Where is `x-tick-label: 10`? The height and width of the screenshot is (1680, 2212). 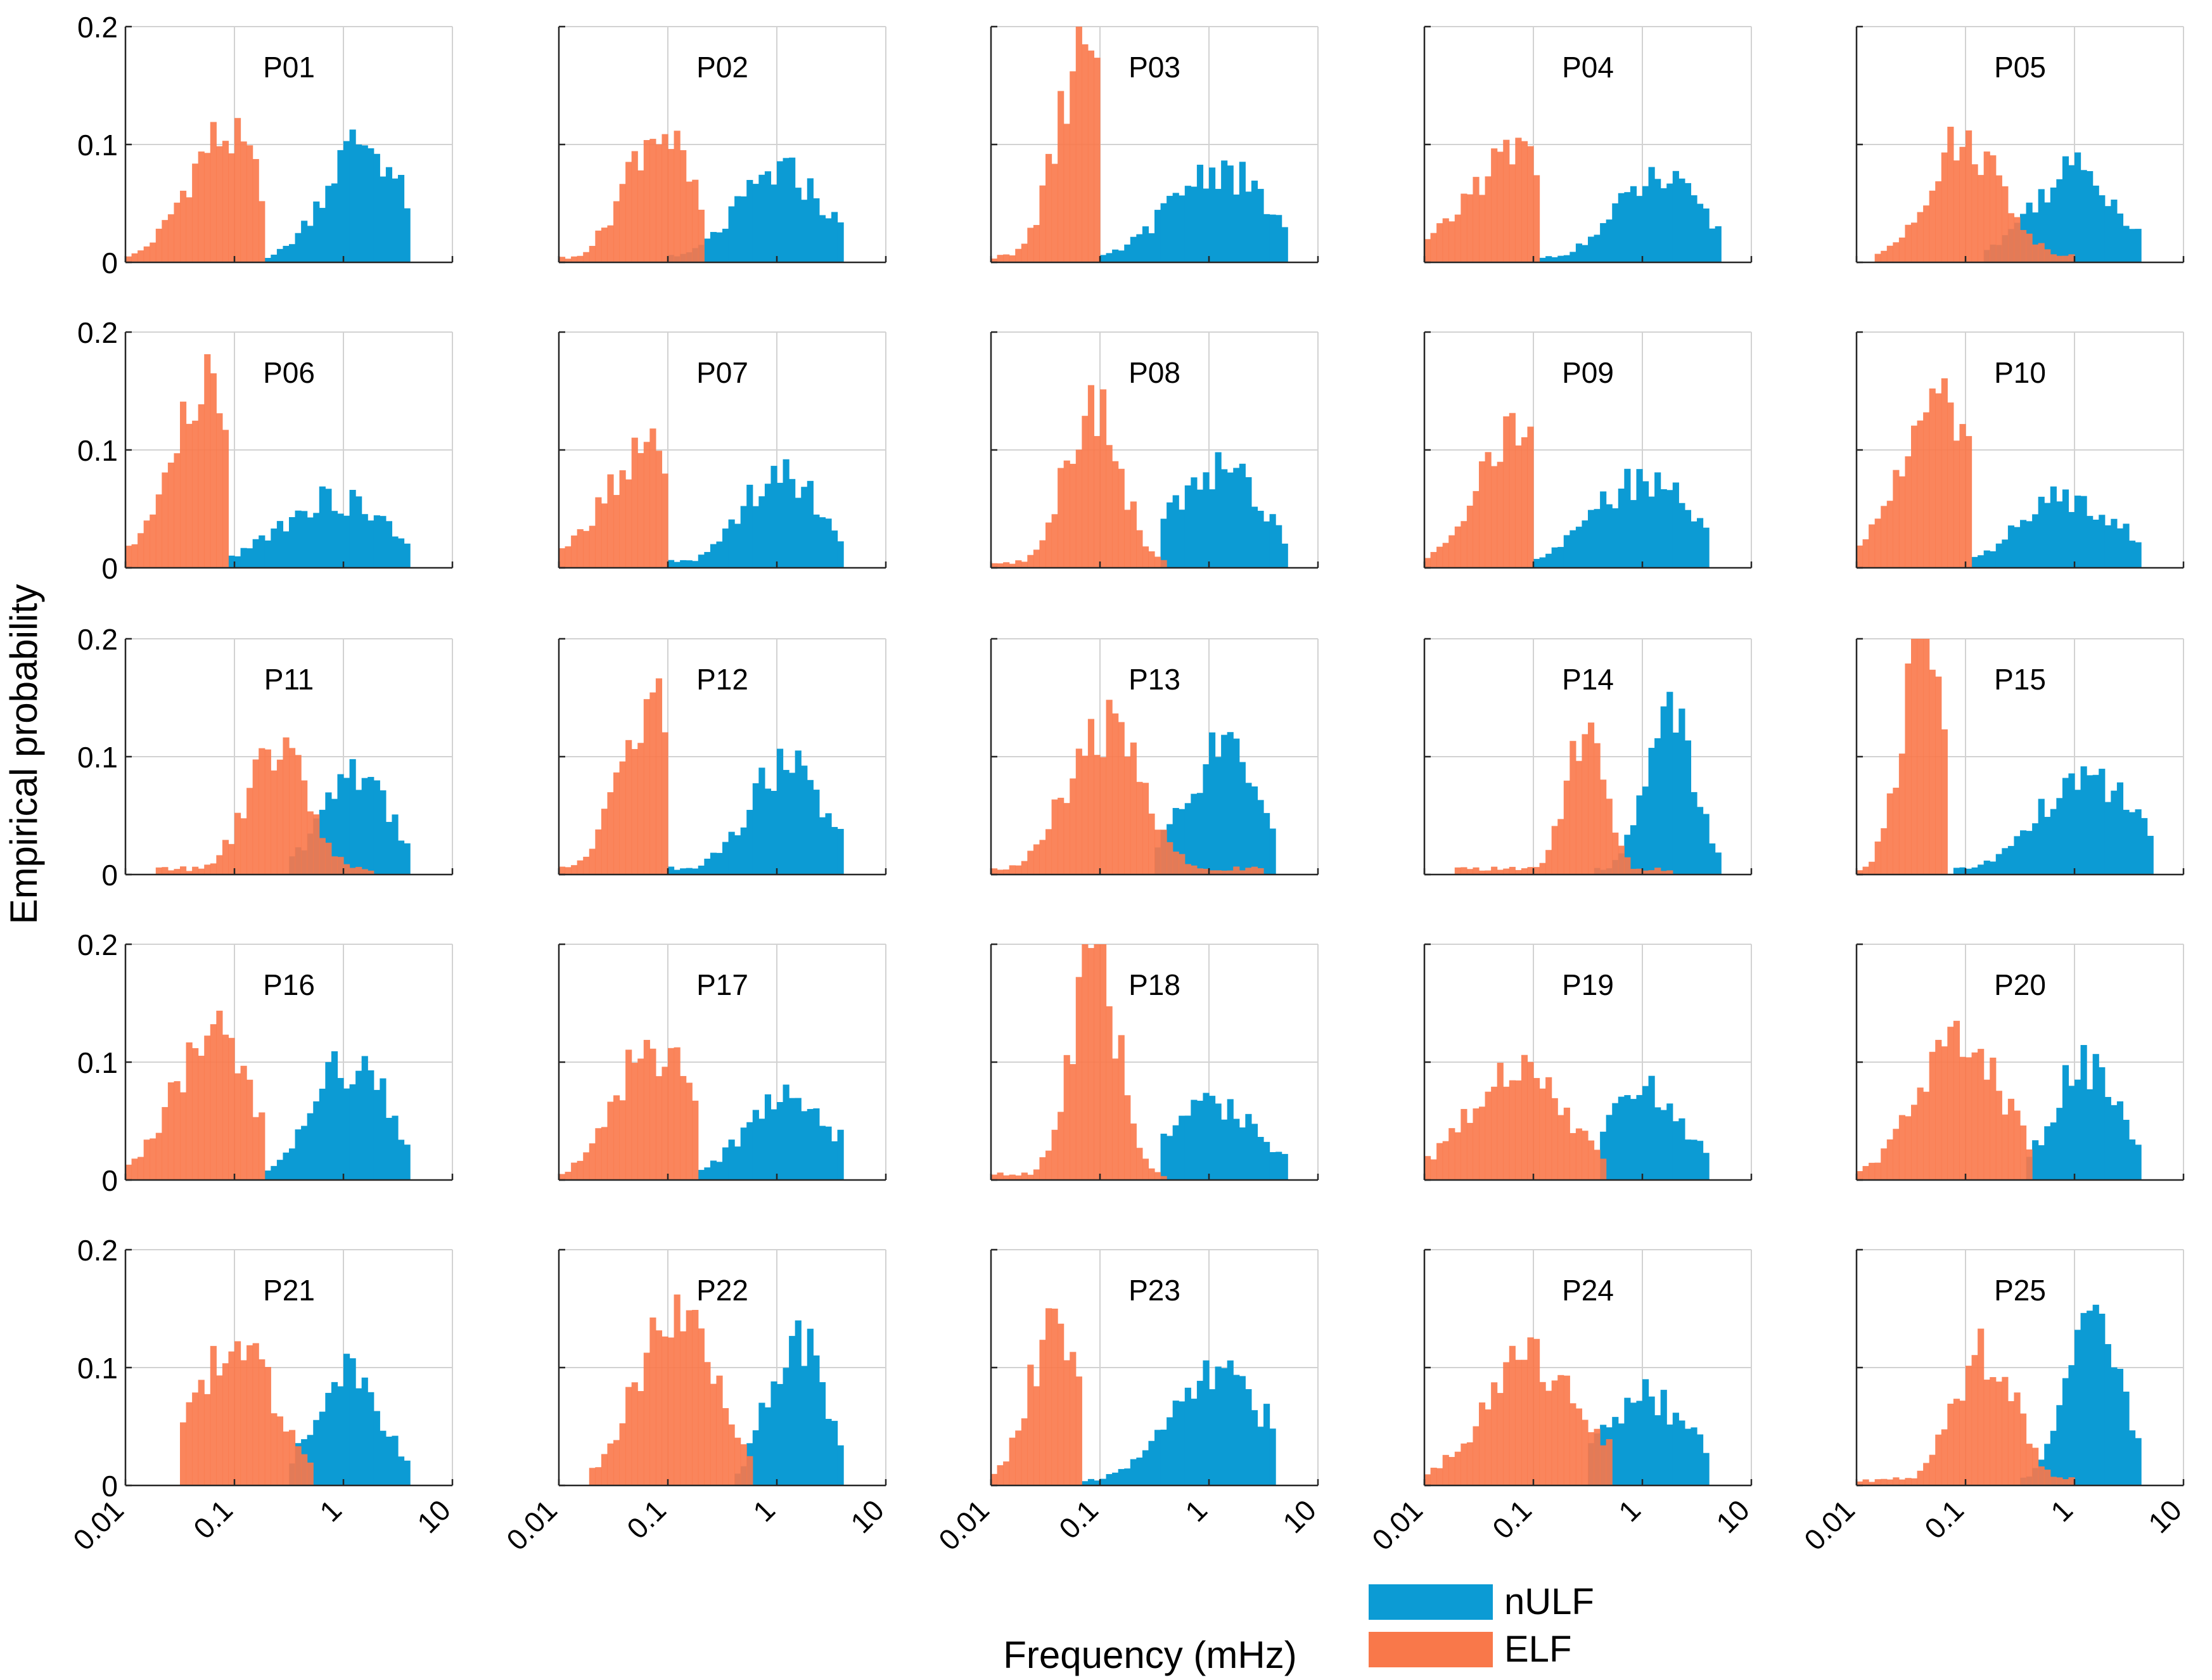 x-tick-label: 10 is located at coordinates (1733, 1516).